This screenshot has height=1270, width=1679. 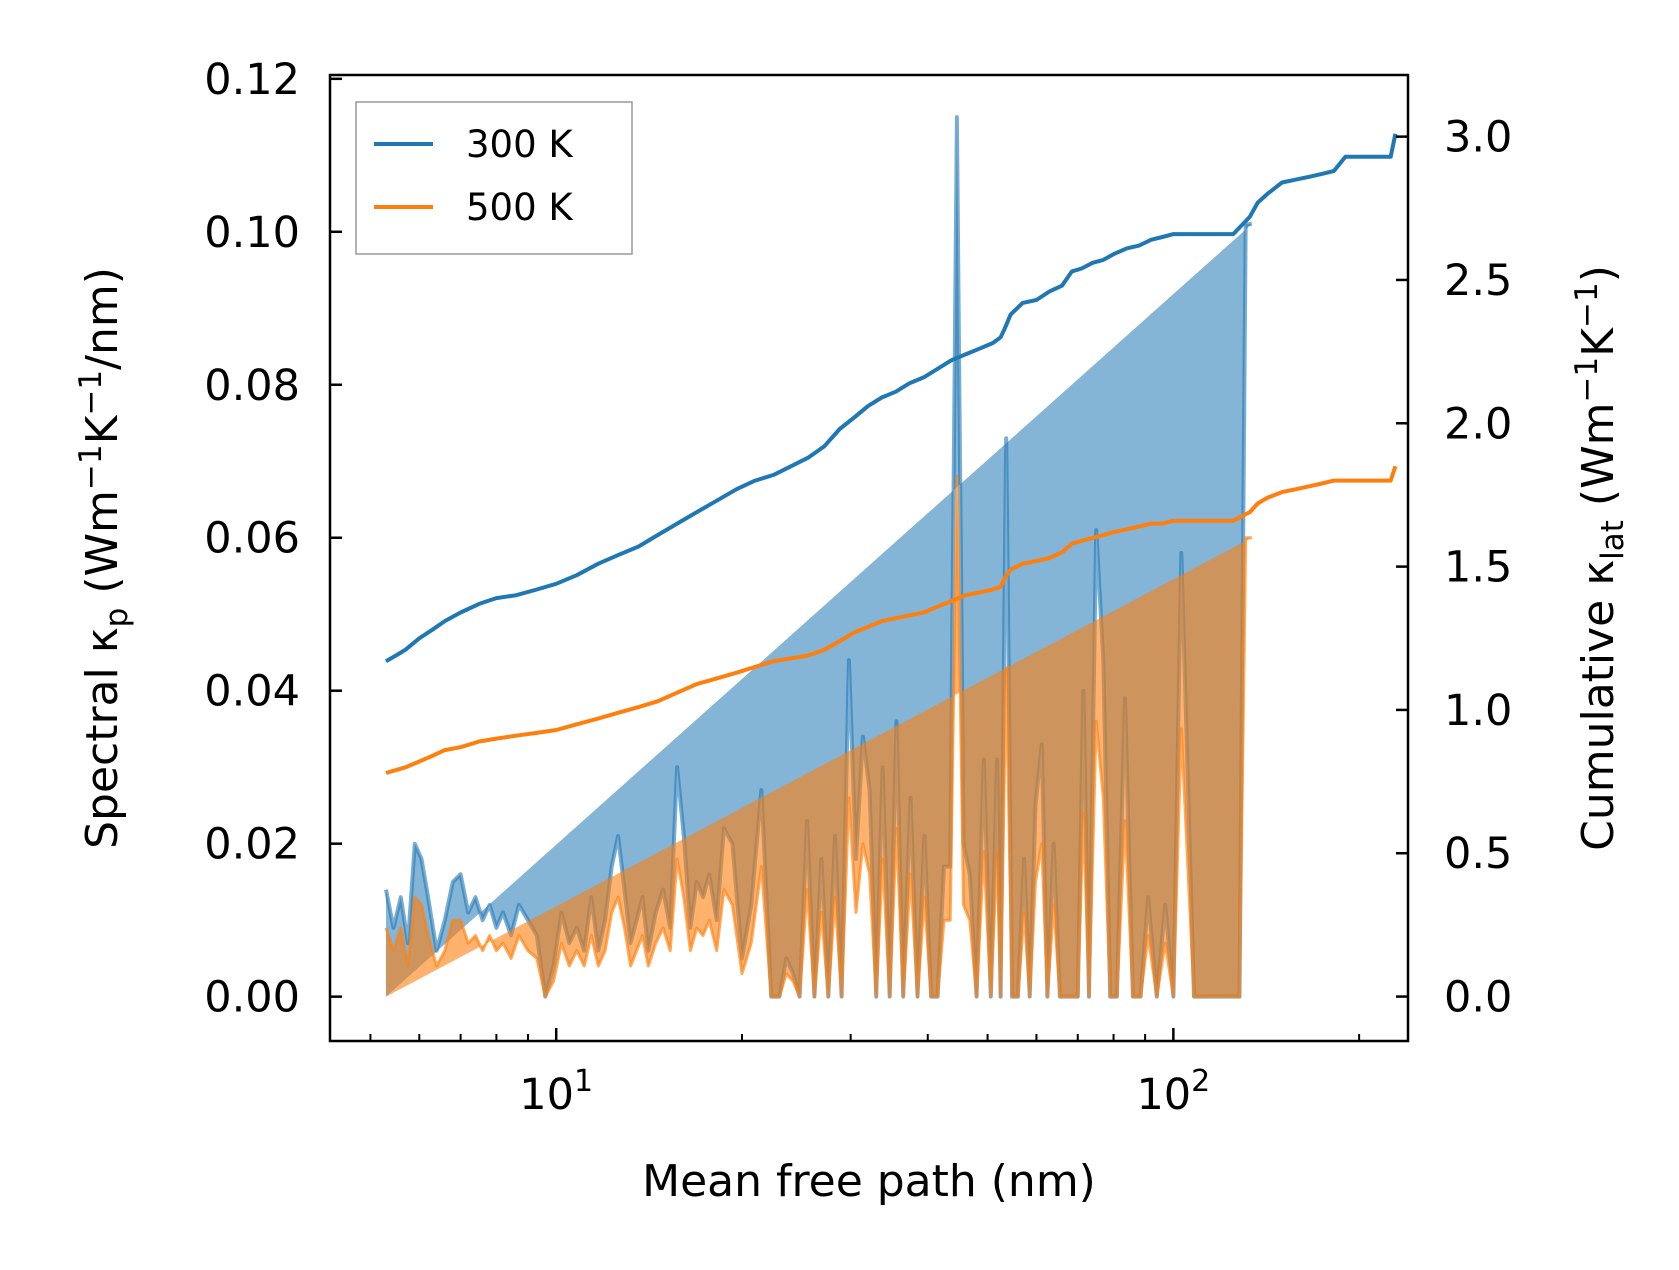 What do you see at coordinates (102, 429) in the screenshot?
I see `y-left-label-mid: K` at bounding box center [102, 429].